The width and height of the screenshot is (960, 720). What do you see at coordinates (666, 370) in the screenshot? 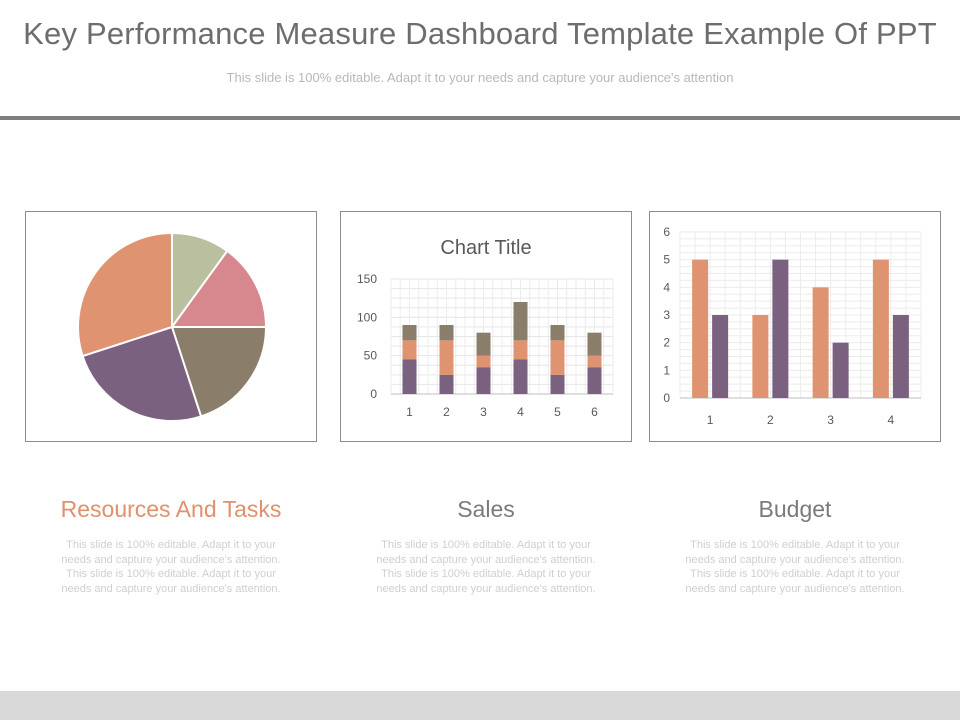
I see `y-tick-label: 1` at bounding box center [666, 370].